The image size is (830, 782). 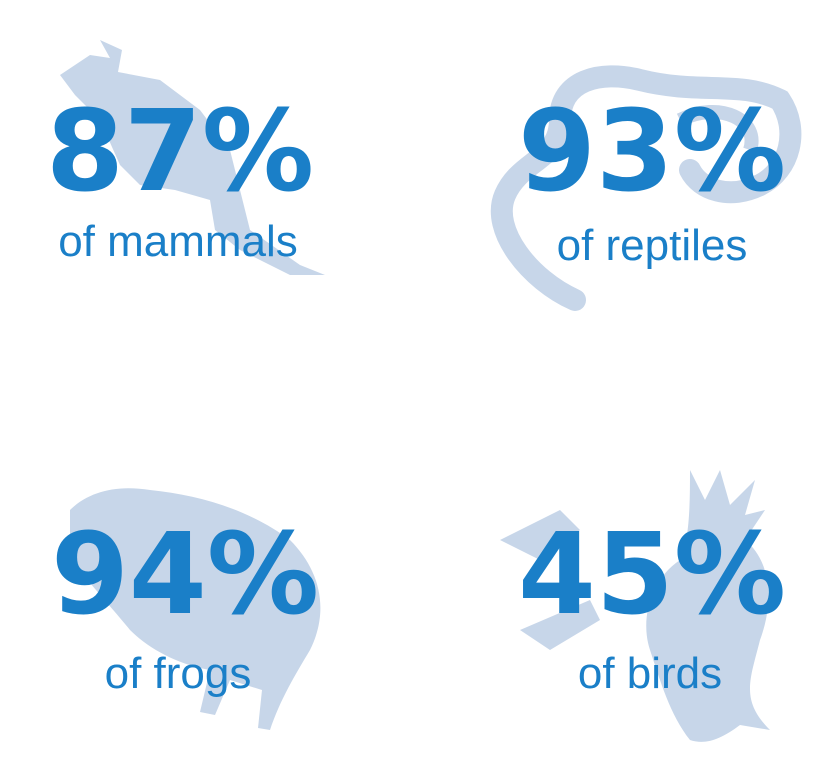 I want to click on stat-value: 87%, so click(x=180, y=152).